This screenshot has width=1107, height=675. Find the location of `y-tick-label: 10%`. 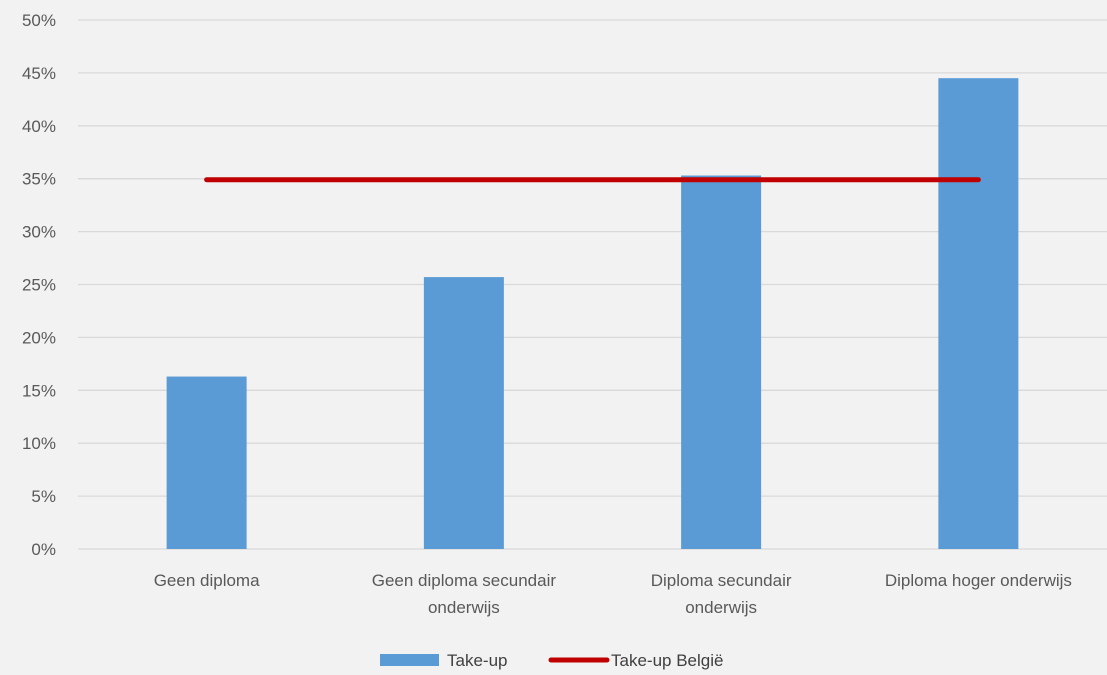

y-tick-label: 10% is located at coordinates (39, 443).